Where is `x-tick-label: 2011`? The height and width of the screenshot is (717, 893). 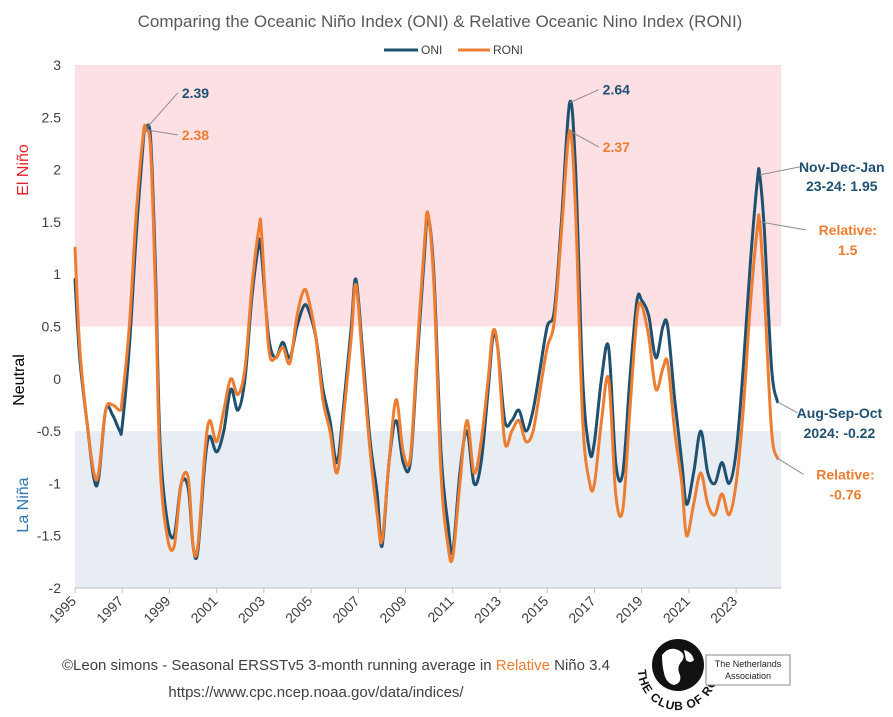
x-tick-label: 2011 is located at coordinates (440, 609).